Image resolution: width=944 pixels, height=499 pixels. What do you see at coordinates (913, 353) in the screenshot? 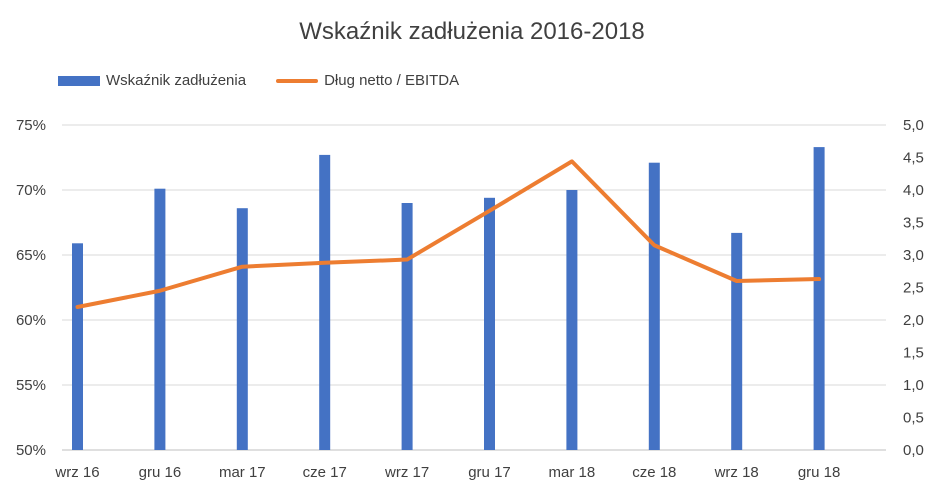
I see `y-right-tick-label: 1,5` at bounding box center [913, 353].